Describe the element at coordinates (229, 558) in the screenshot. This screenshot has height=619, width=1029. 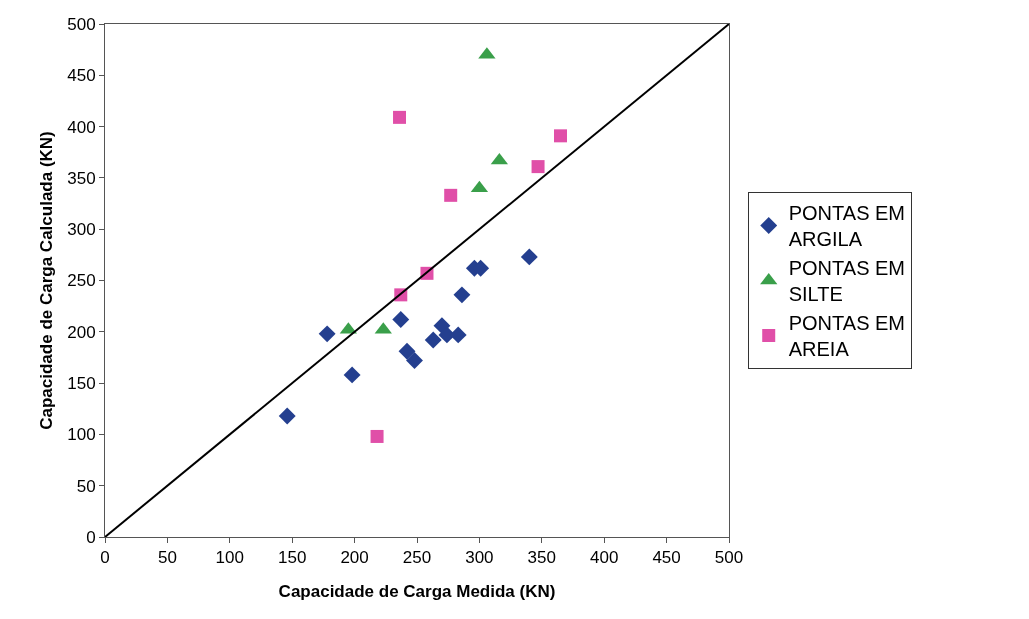
I see `x-tick-label: 100` at that location.